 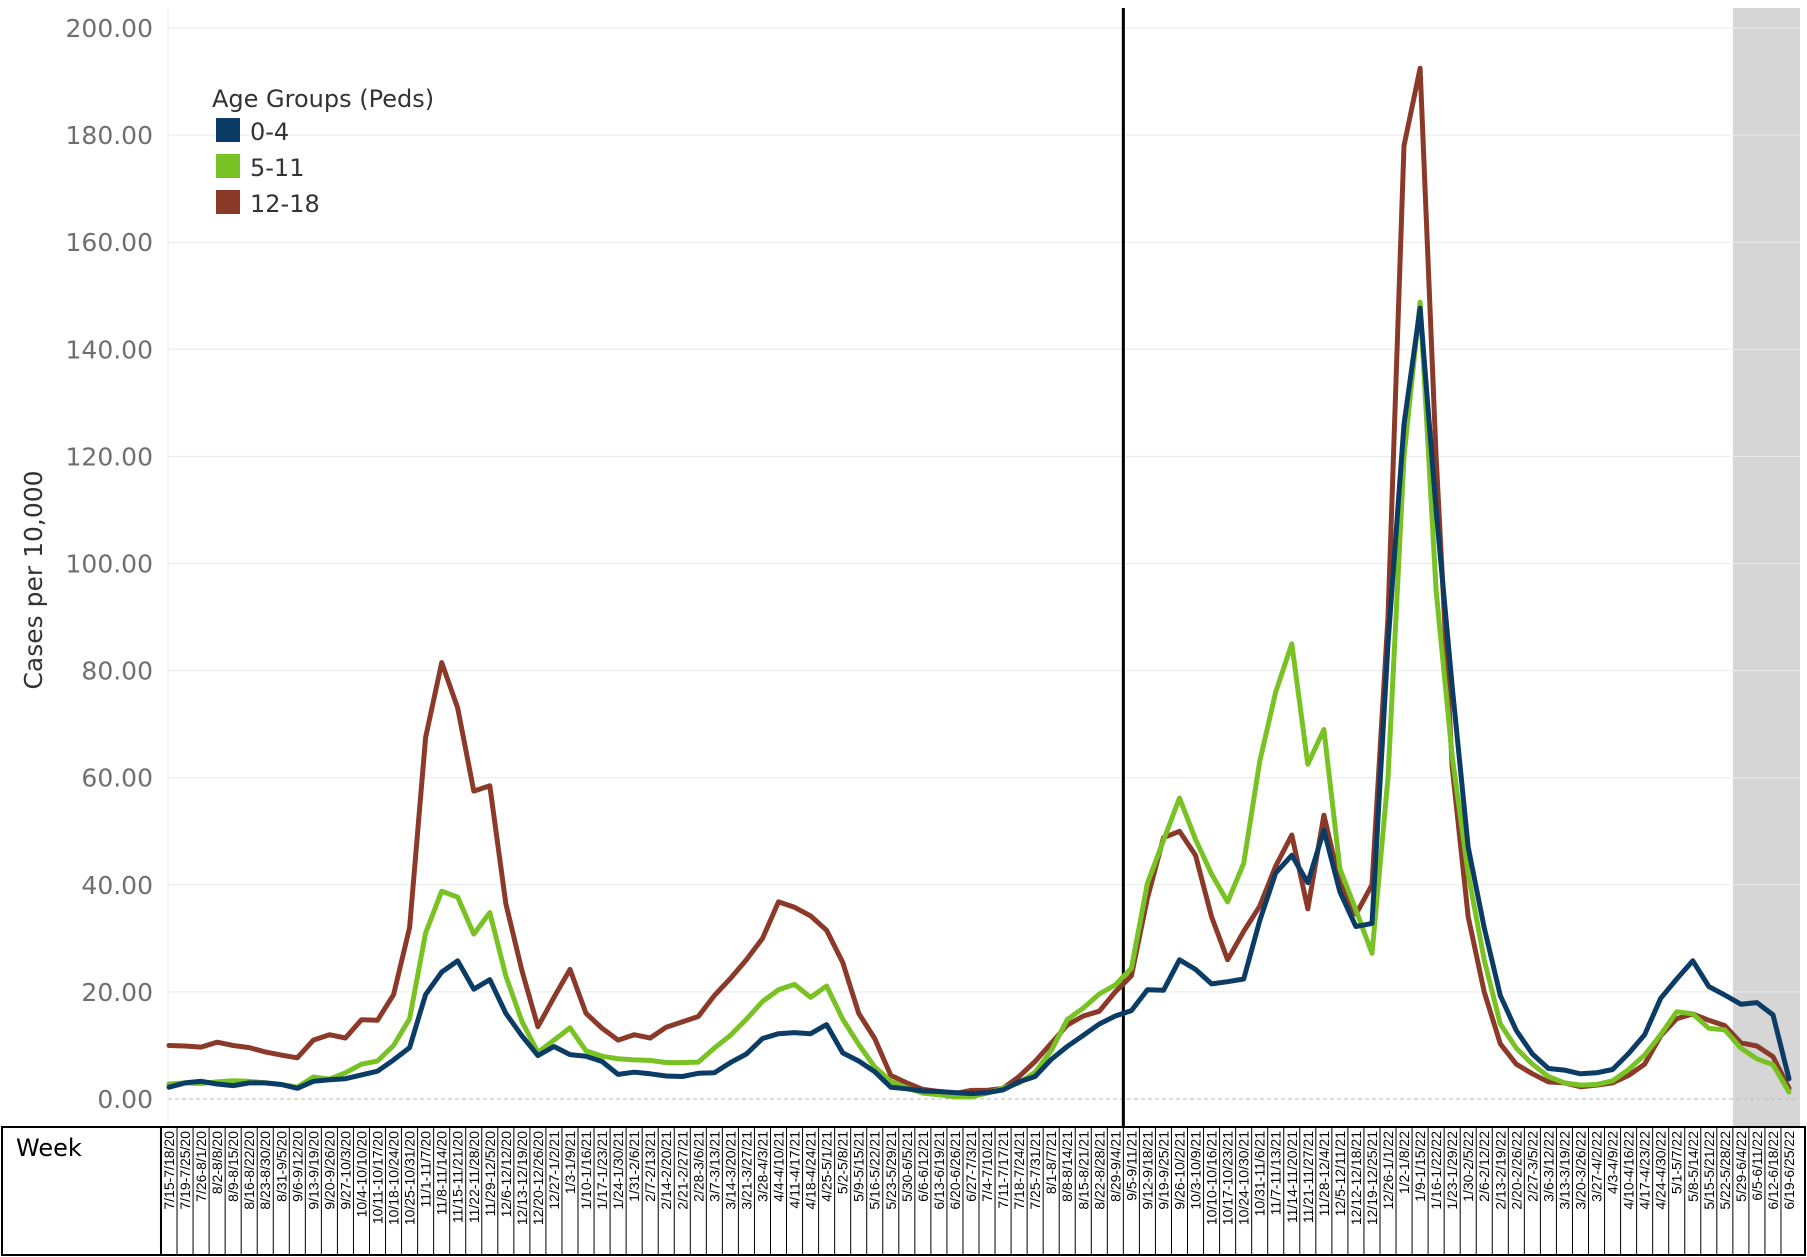 I want to click on x-tick-label: 9/19-9/25/21, so click(x=1164, y=1170).